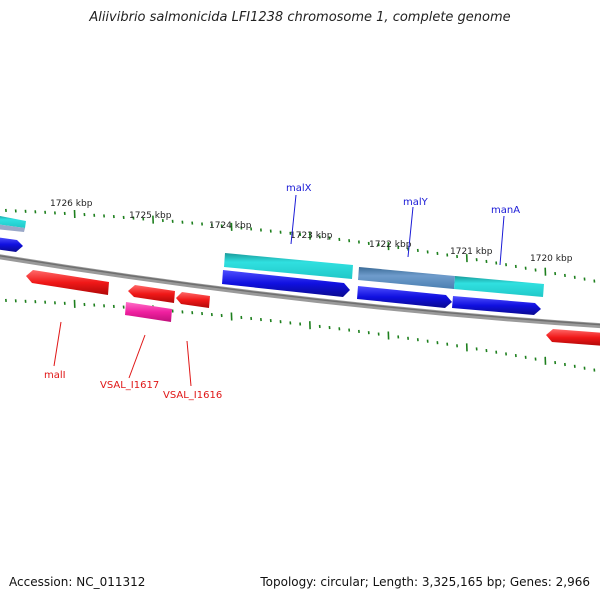 Image resolution: width=600 pixels, height=600 pixels. I want to click on leader-VSAL-I1617, so click(137, 356).